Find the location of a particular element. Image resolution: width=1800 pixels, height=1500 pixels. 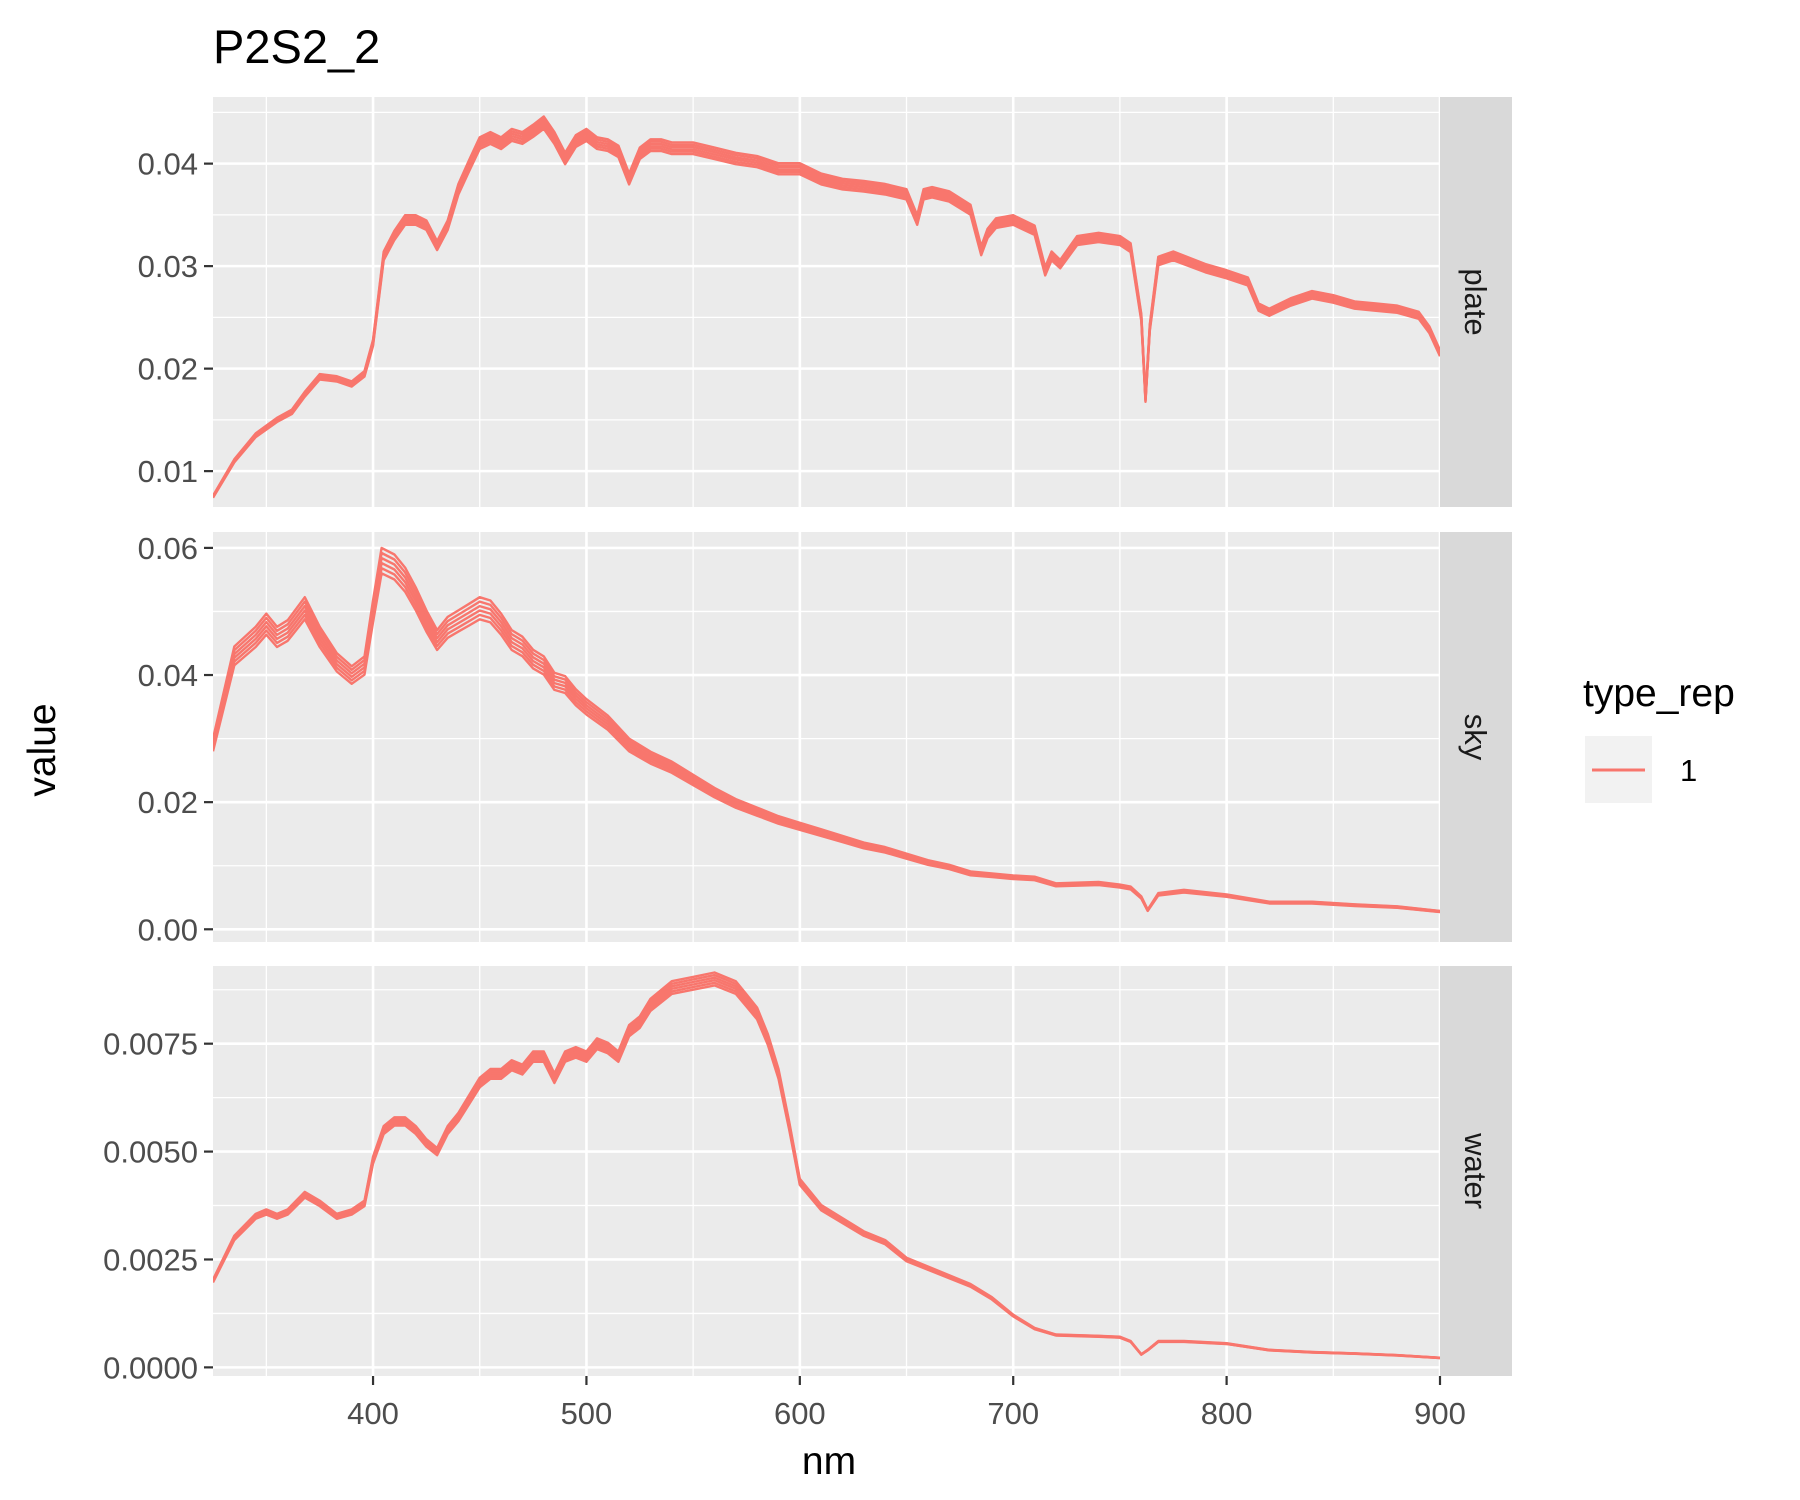

y-tick-label: 0.0000 is located at coordinates (150, 1367).